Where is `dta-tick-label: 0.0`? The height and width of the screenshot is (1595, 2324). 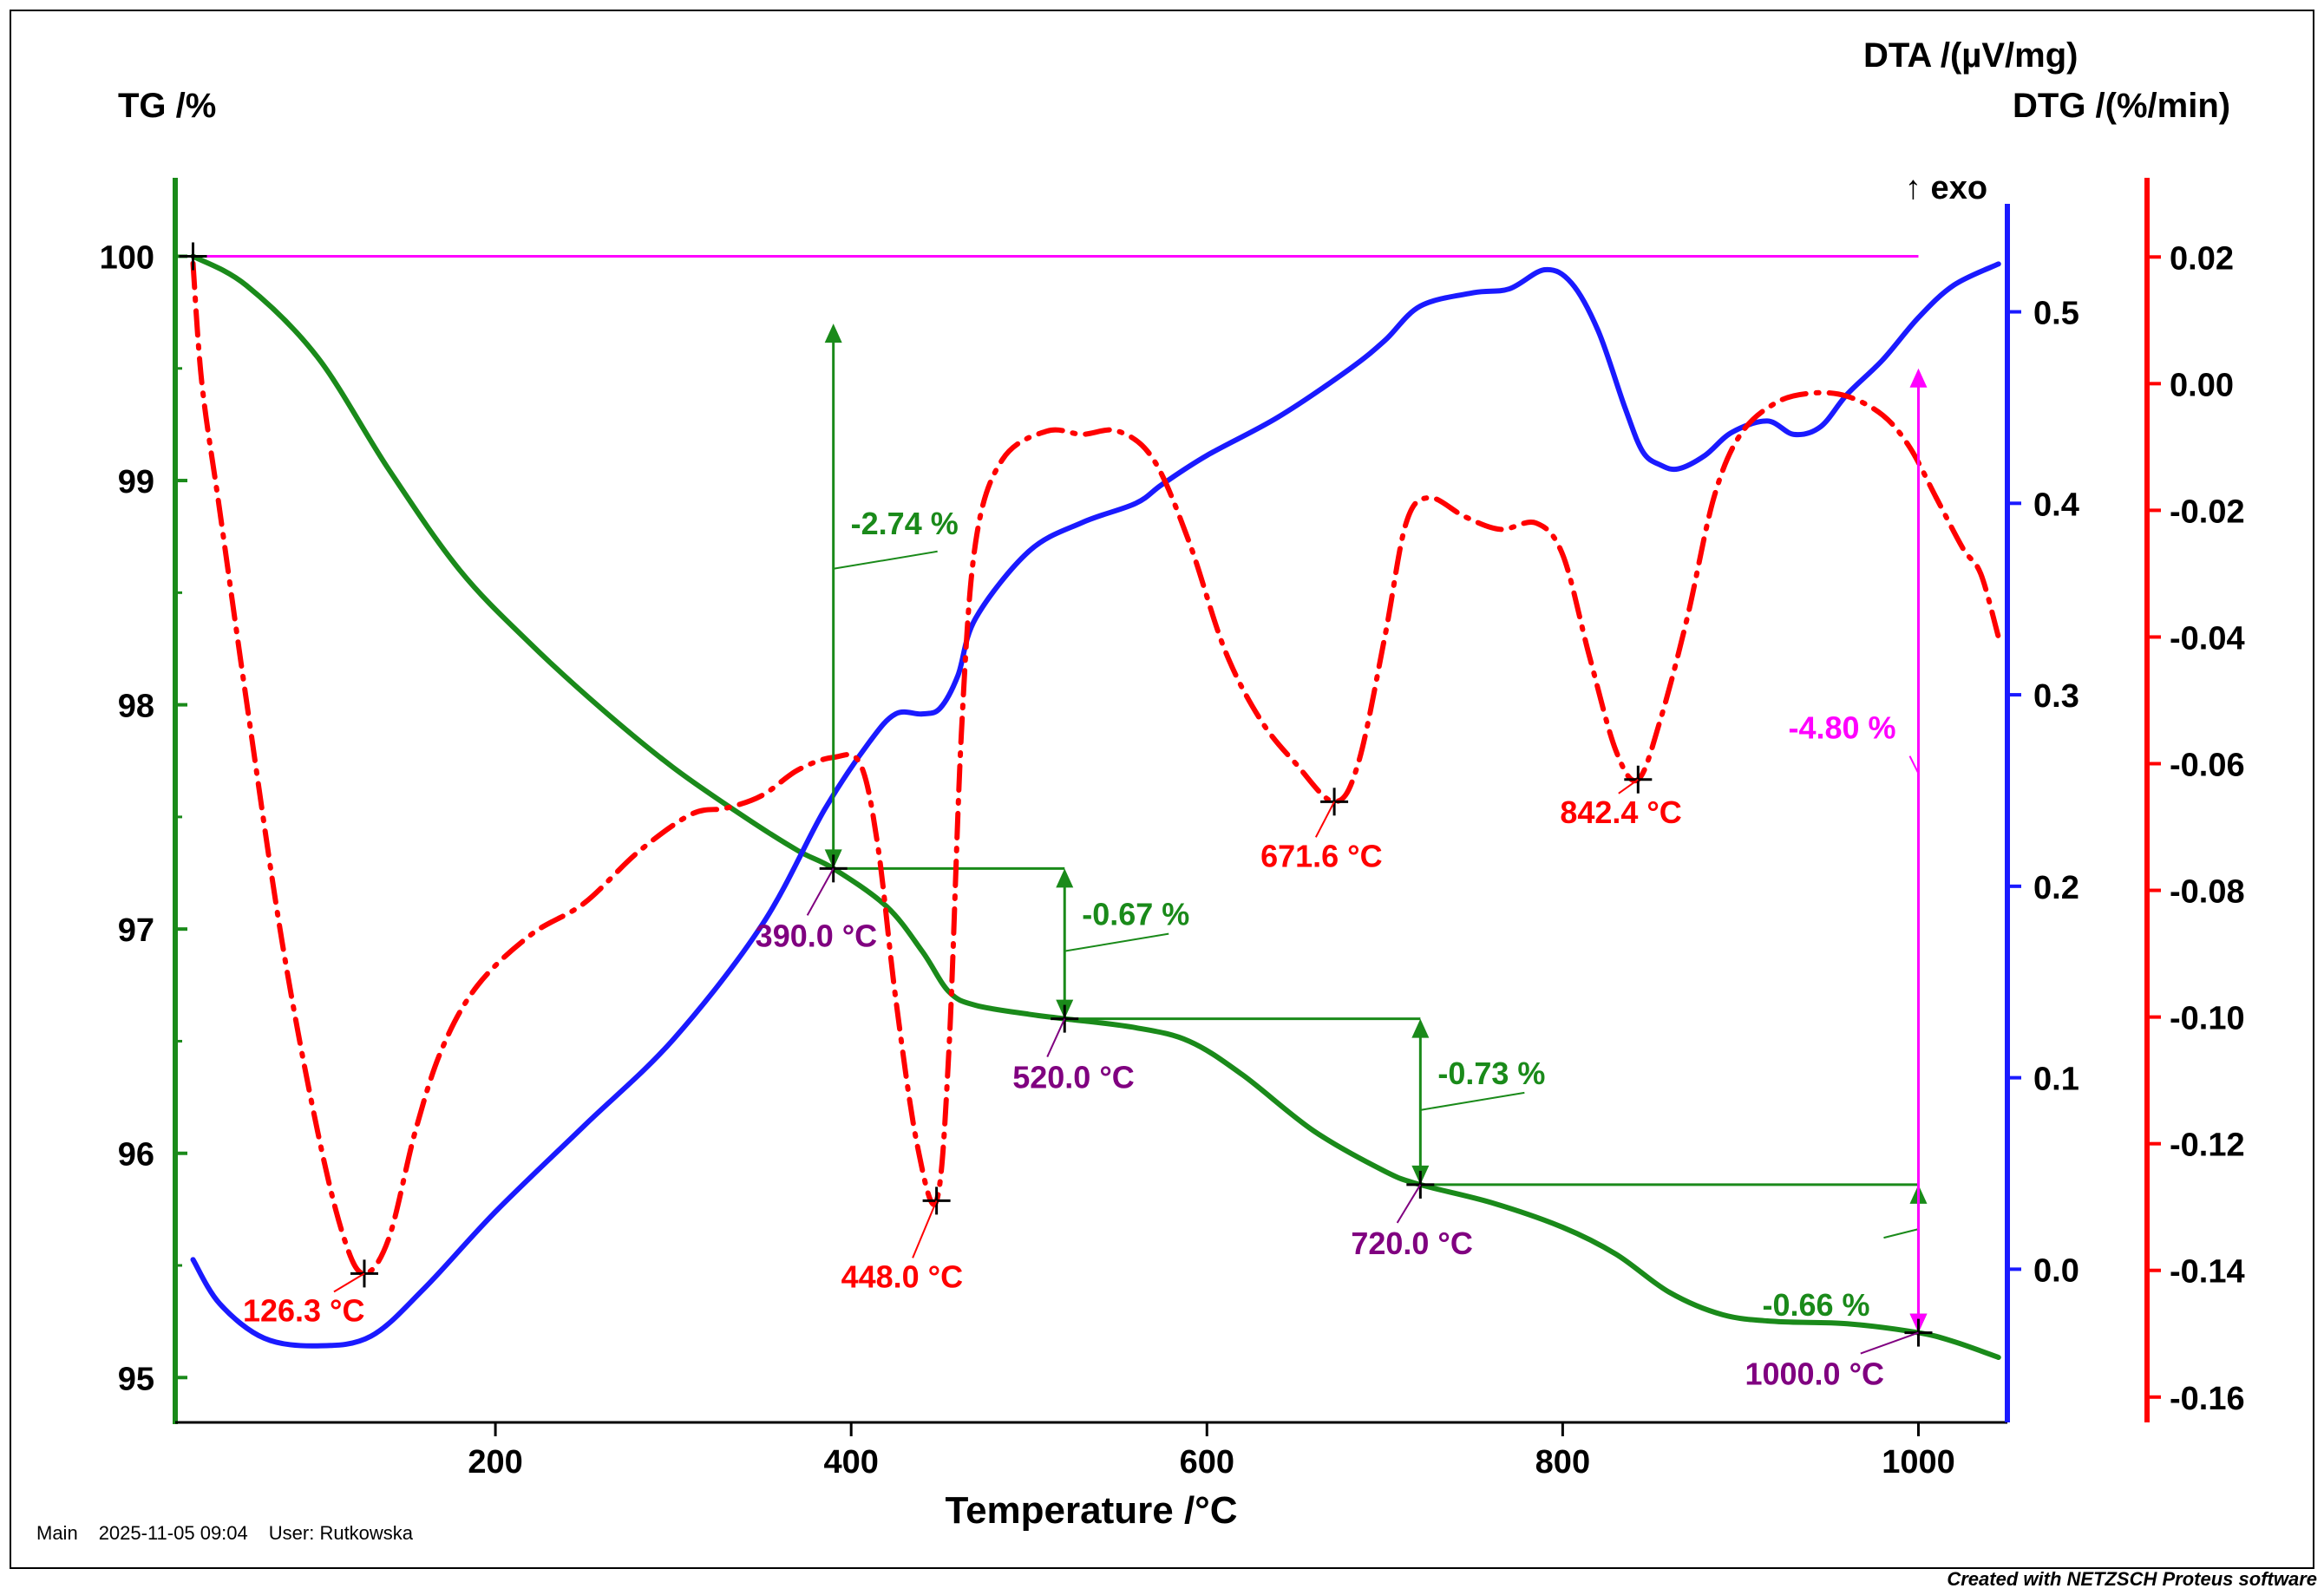
dta-tick-label: 0.0 is located at coordinates (2056, 1270).